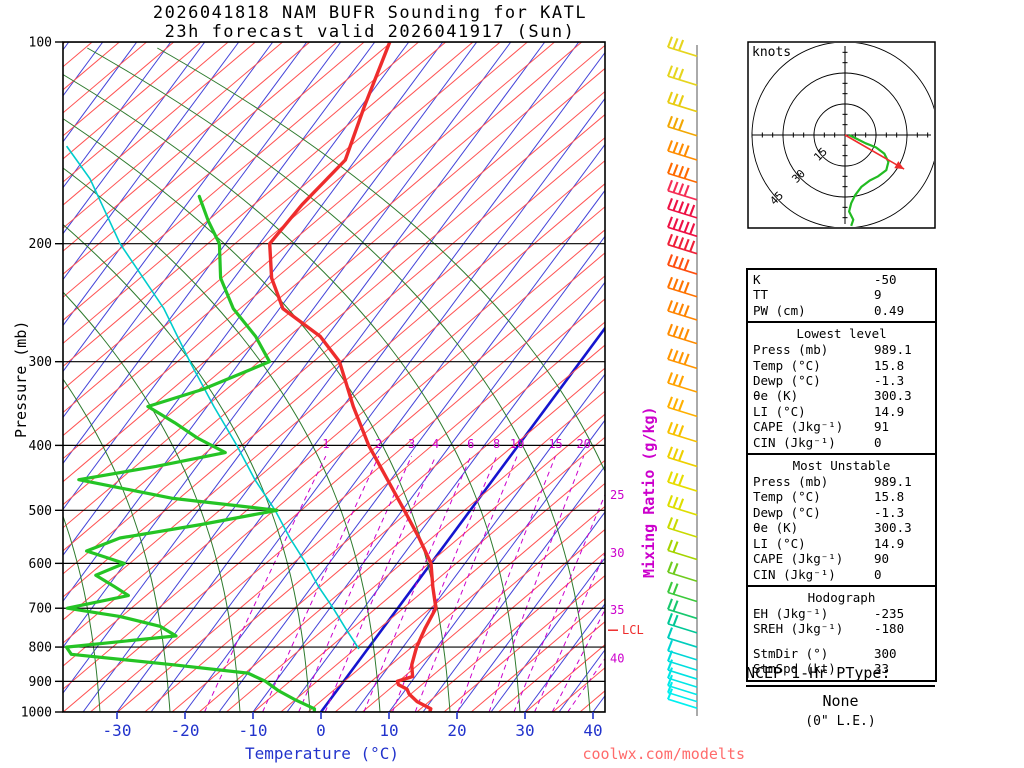 This screenshot has width=1024, height=768. Describe the element at coordinates (772, 52) in the screenshot. I see `hodograph-units-label: knots` at that location.